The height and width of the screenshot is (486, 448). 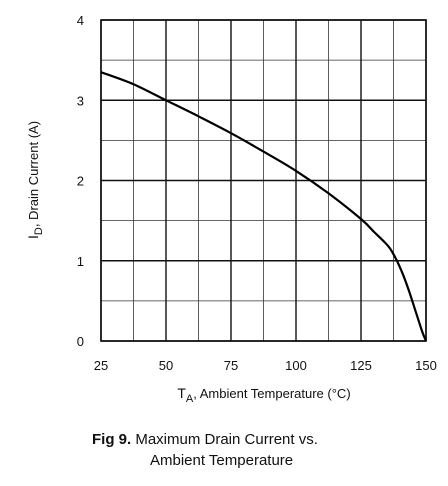 I want to click on figure-number: Fig 9., so click(x=112, y=439).